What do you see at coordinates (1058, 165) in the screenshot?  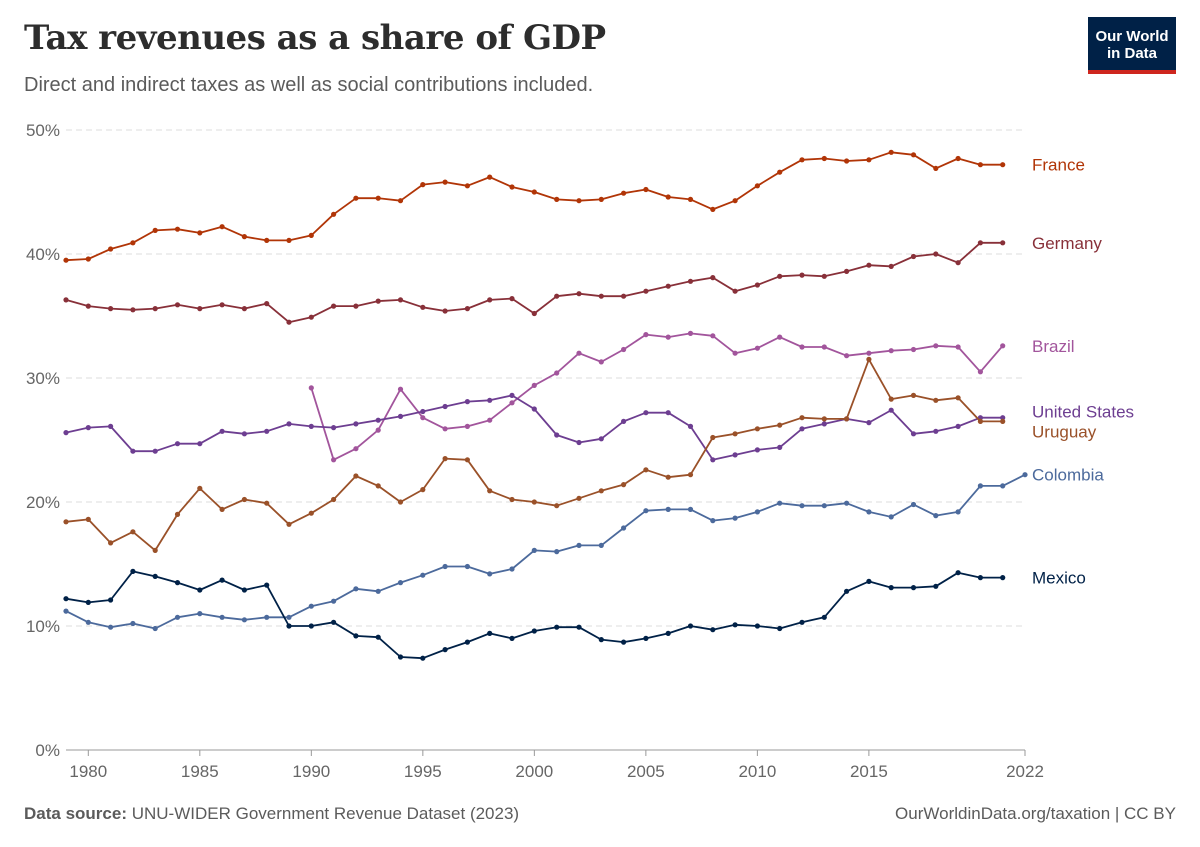 I see `series-label: France` at bounding box center [1058, 165].